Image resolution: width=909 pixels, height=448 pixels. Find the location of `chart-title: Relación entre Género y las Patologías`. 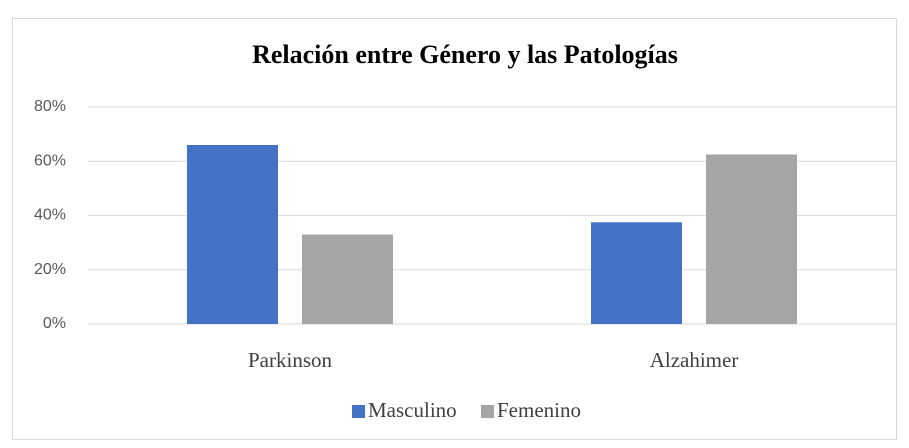

chart-title: Relación entre Género y las Patologías is located at coordinates (465, 54).